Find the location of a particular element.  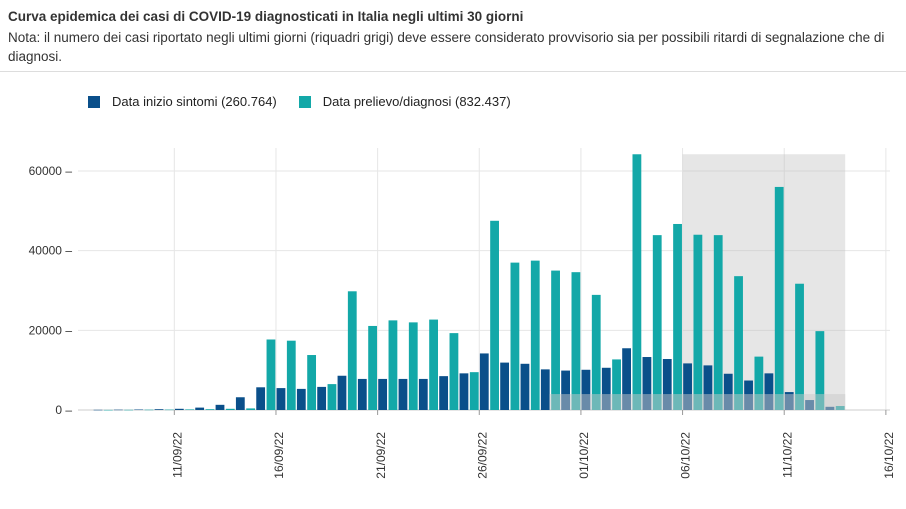

x-tick-label: 01/10/22 is located at coordinates (584, 455).